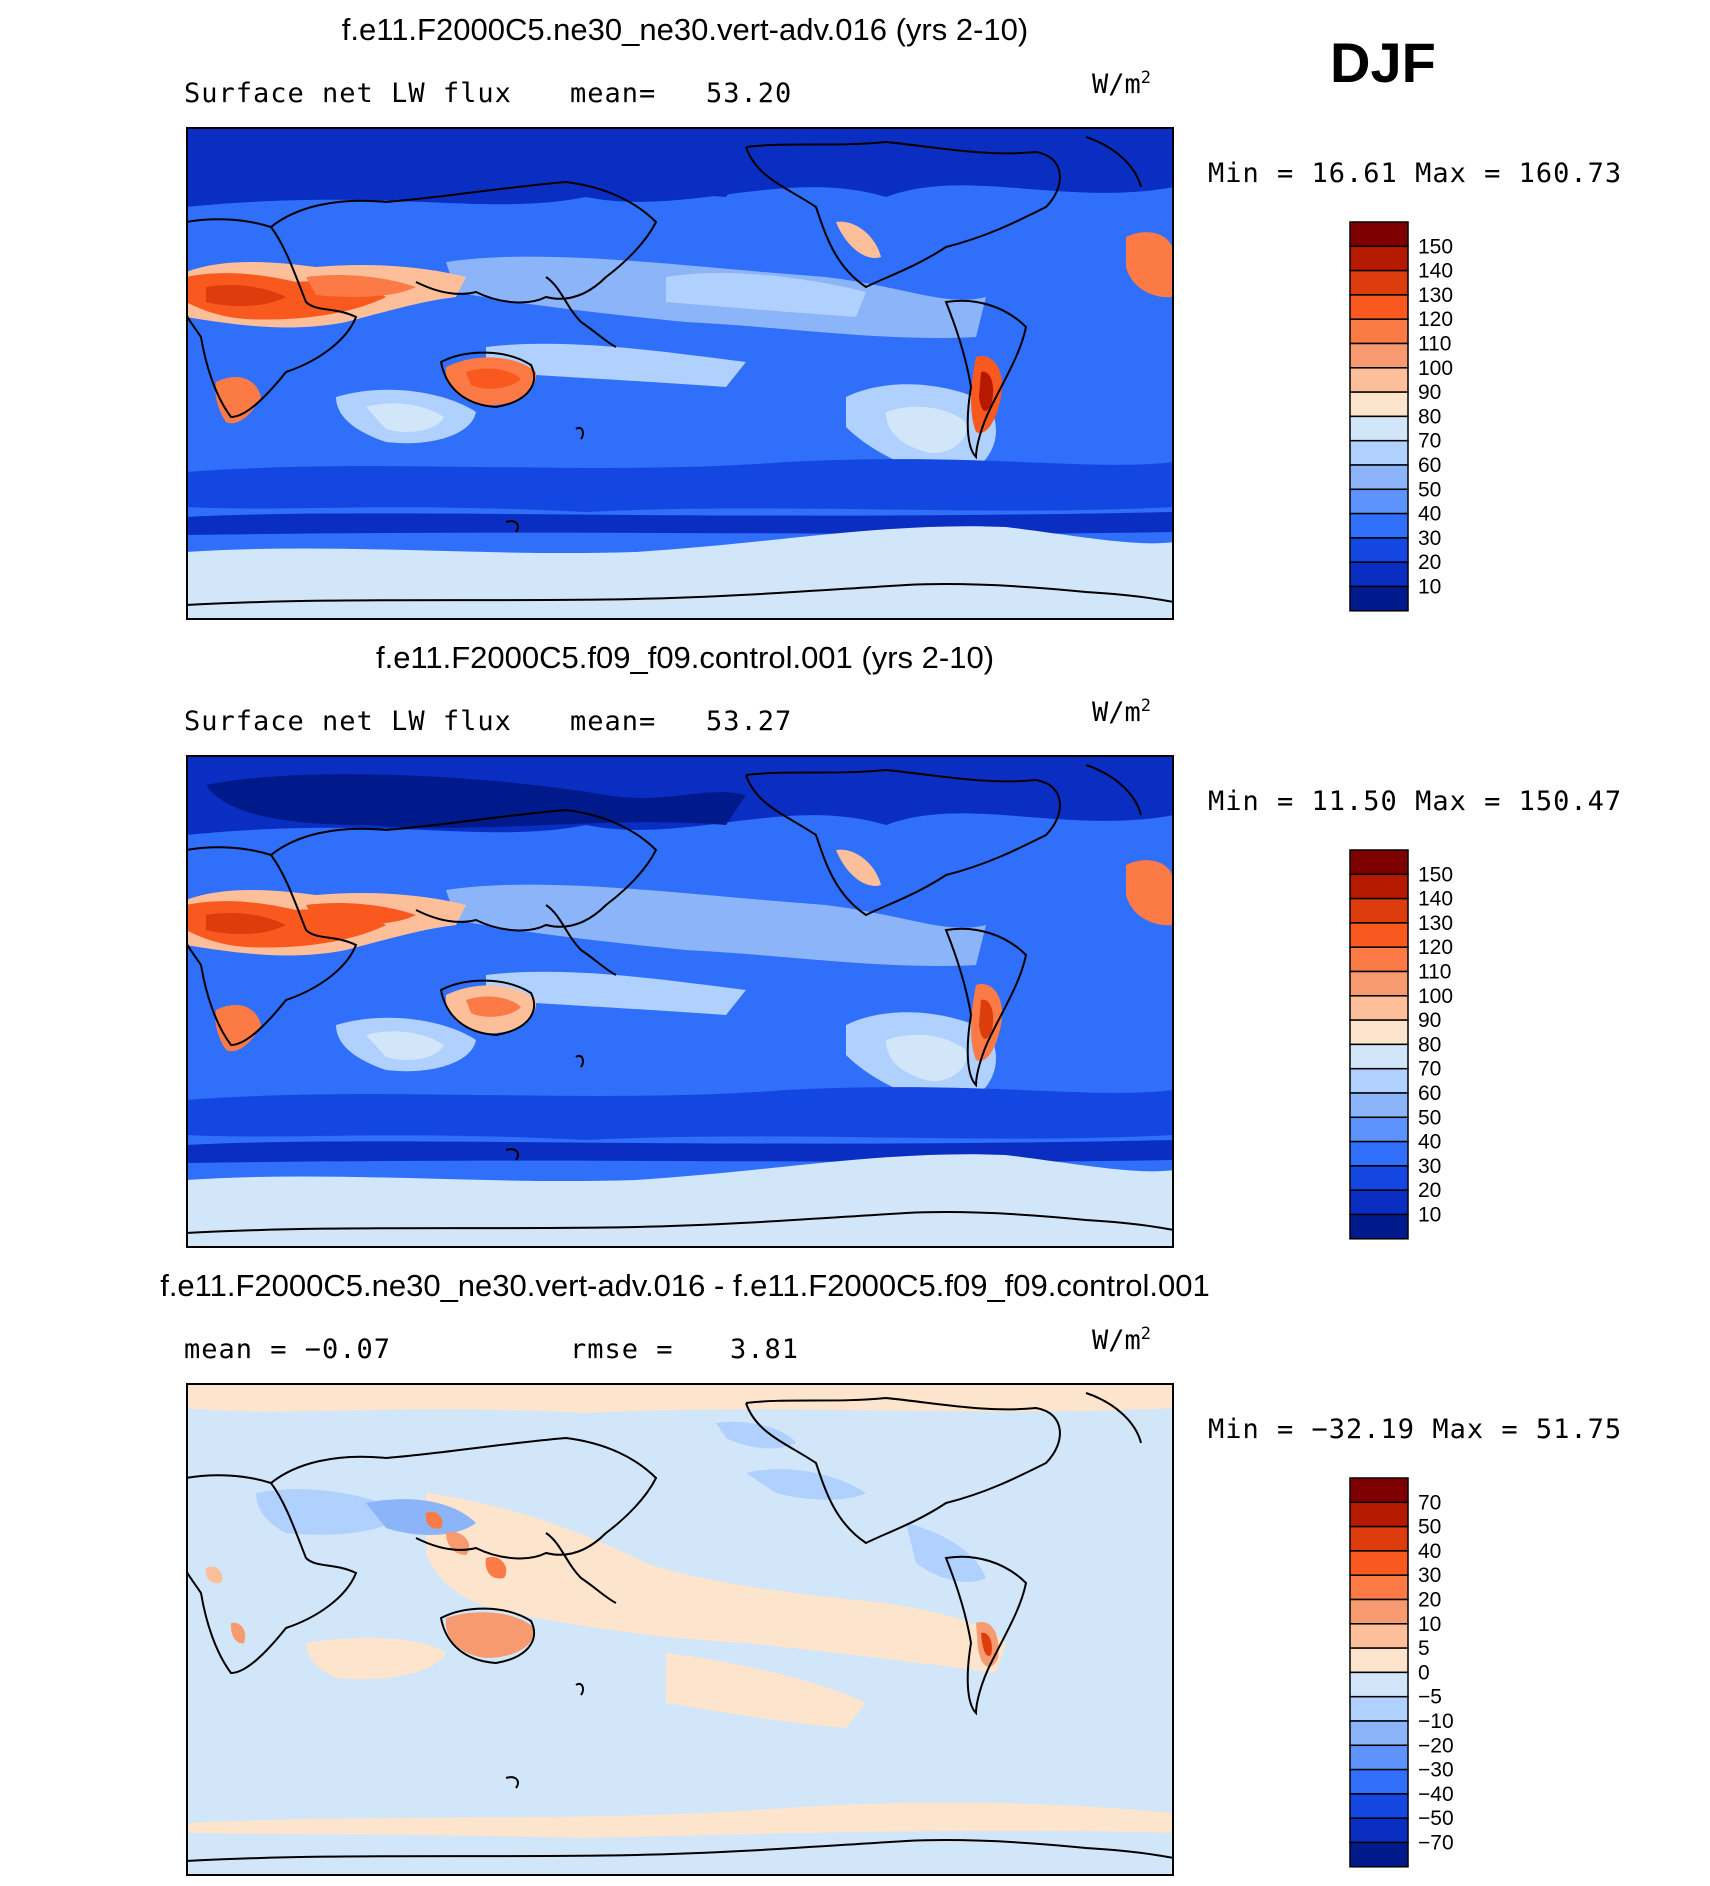 The image size is (1710, 1886). What do you see at coordinates (1436, 1770) in the screenshot?
I see `colorbar-tick-label: −30` at bounding box center [1436, 1770].